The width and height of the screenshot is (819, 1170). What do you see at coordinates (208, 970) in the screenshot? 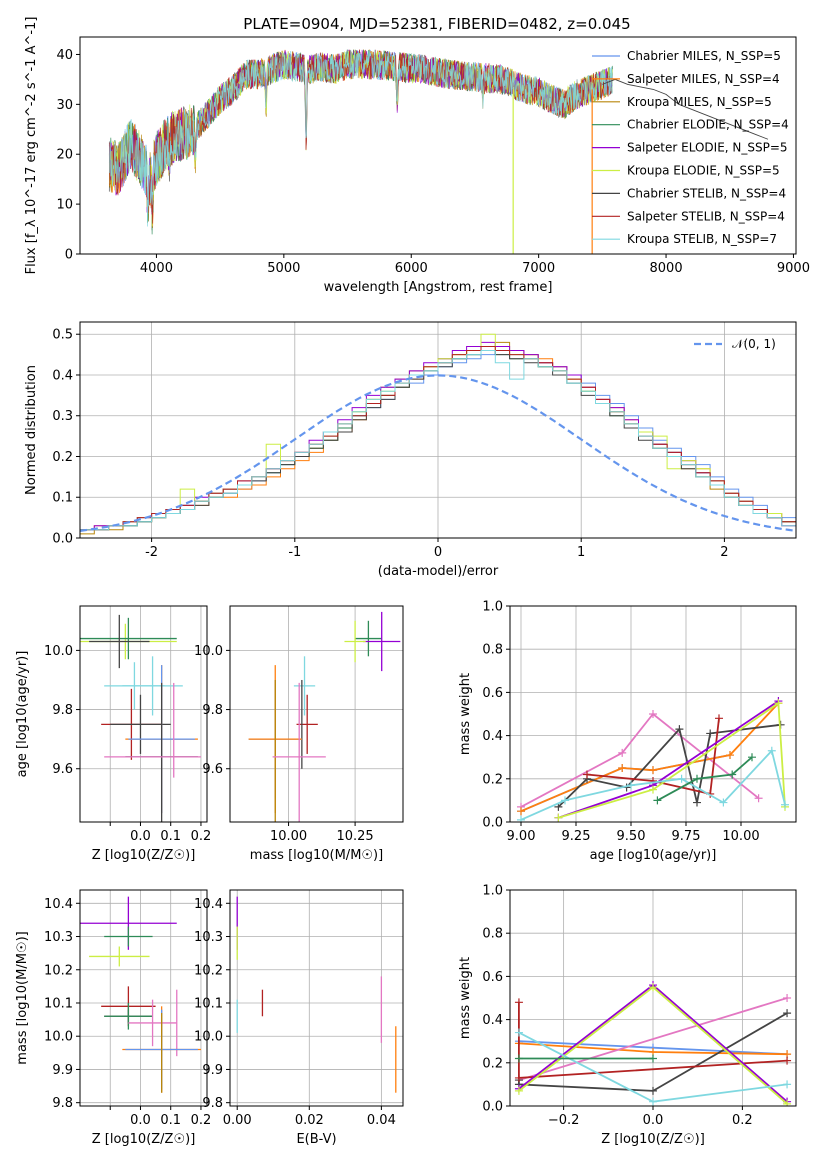
I see `y-tick-label: 10.2` at bounding box center [208, 970].